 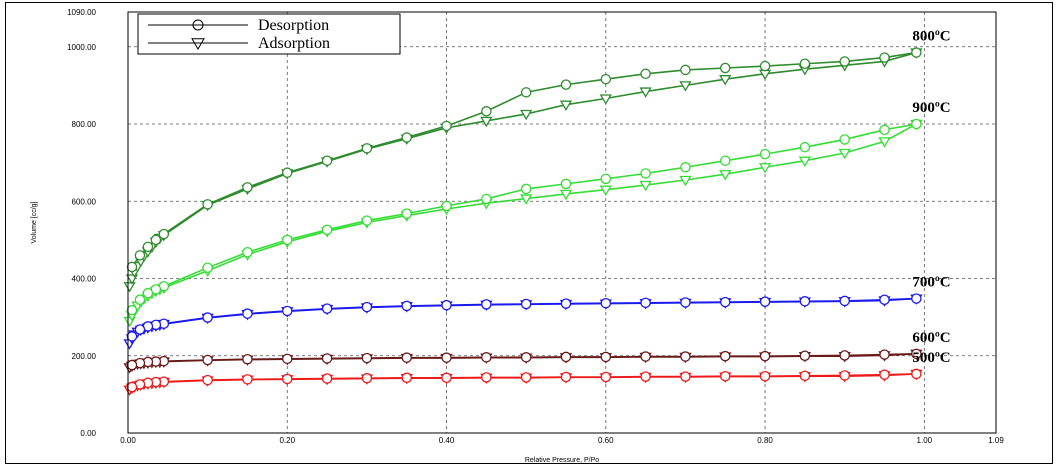 I want to click on y-axis-title: Volume [cc/g], so click(x=34, y=222).